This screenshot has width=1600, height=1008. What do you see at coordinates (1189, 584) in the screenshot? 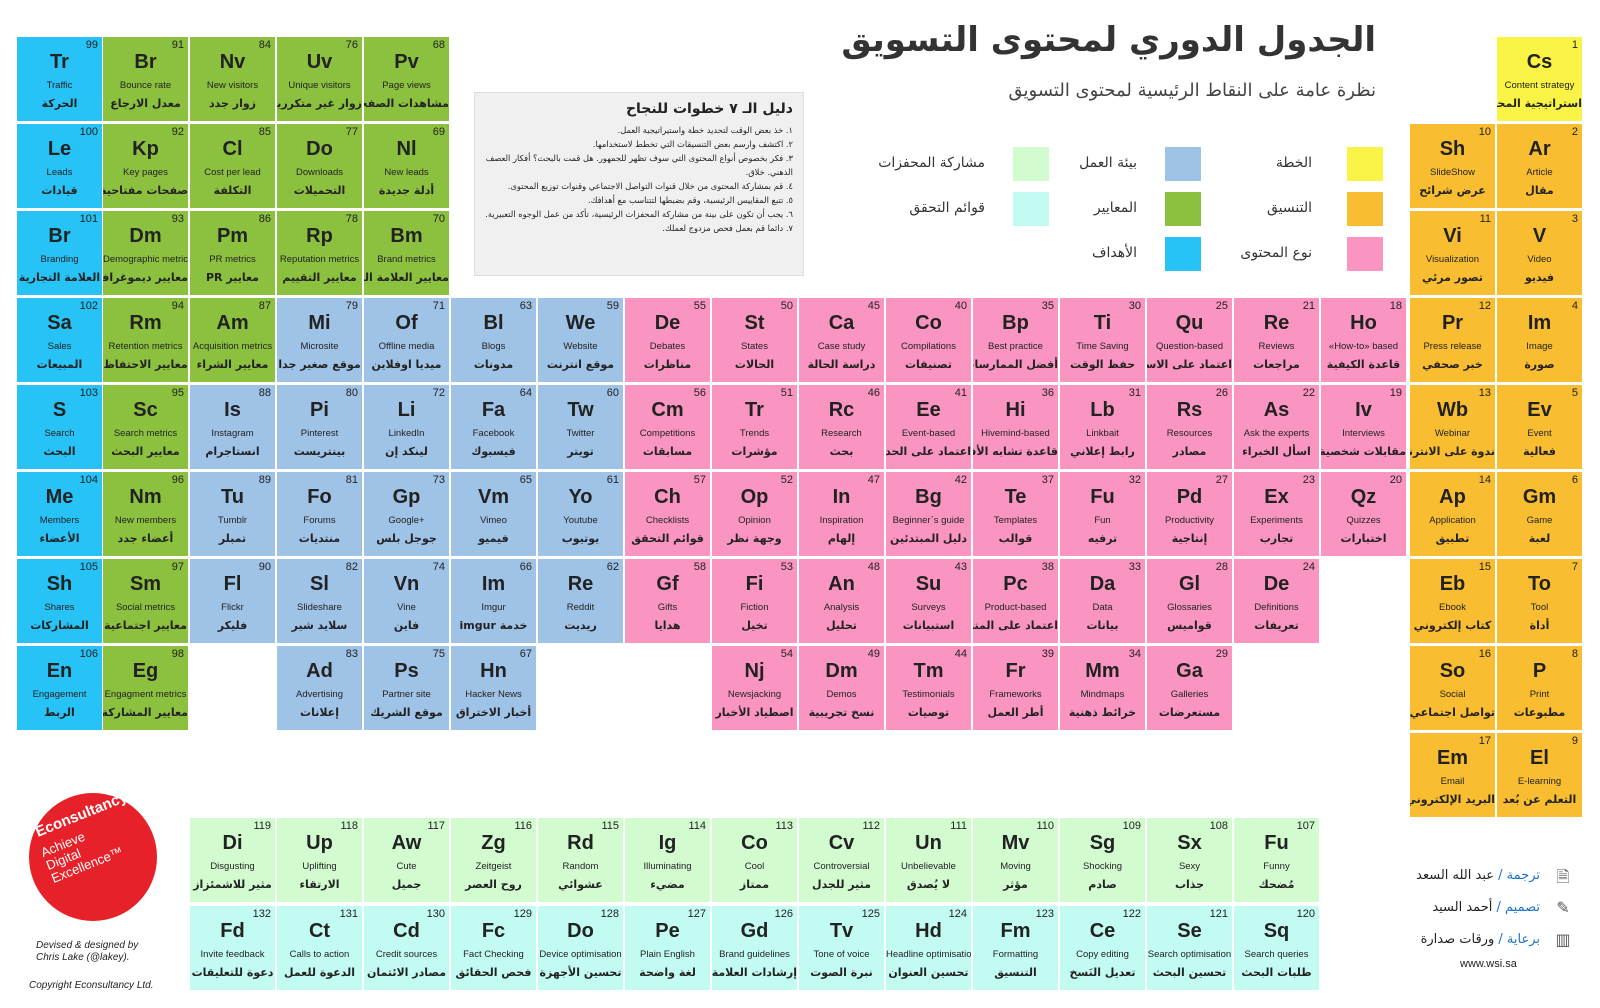
I see `element-symbol: Gl` at bounding box center [1189, 584].